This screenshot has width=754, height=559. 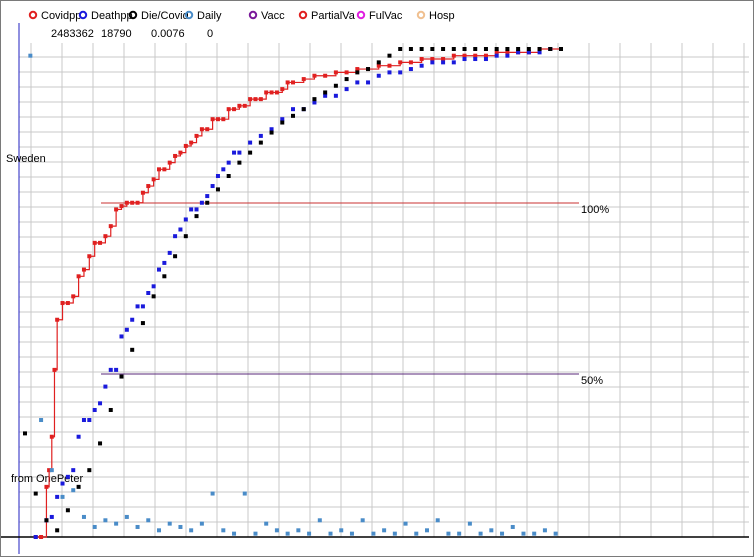 What do you see at coordinates (273, 16) in the screenshot?
I see `legend-label: Vacc` at bounding box center [273, 16].